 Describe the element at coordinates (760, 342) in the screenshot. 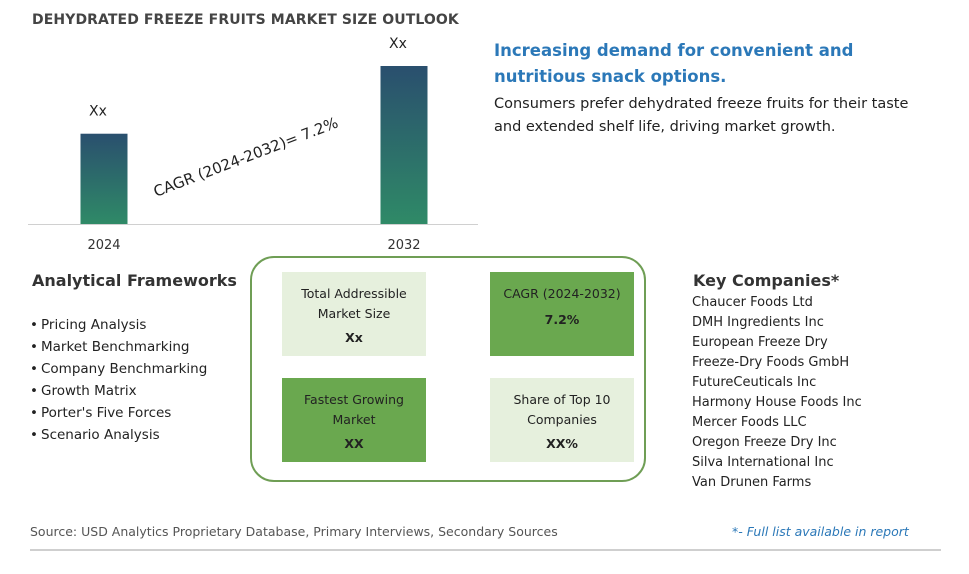

I see `company-item: European Freeze Dry` at that location.